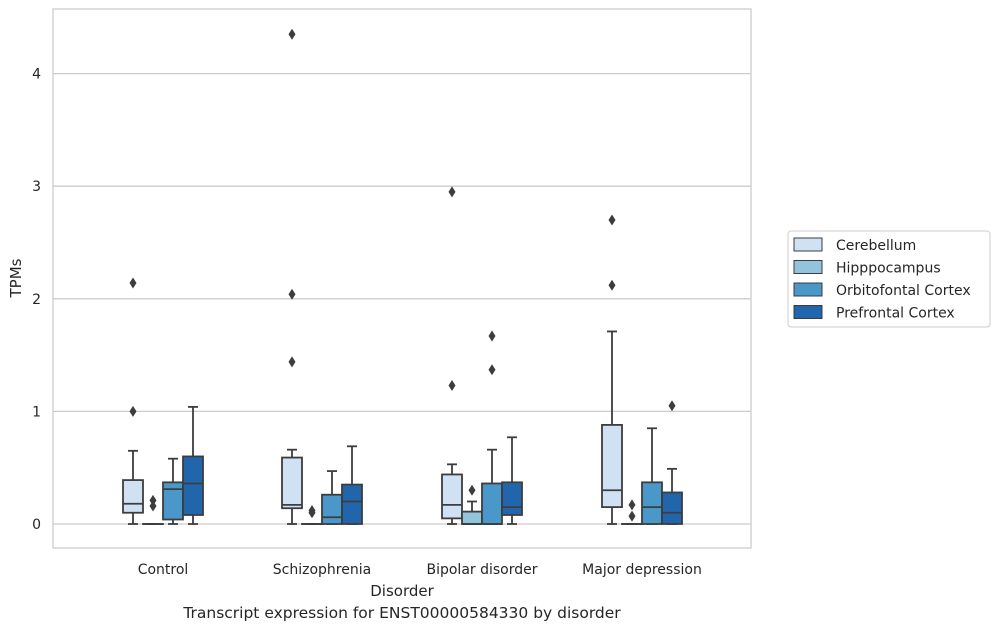 Image resolution: width=999 pixels, height=634 pixels. What do you see at coordinates (322, 570) in the screenshot?
I see `x-tick-label: Schizophrenia` at bounding box center [322, 570].